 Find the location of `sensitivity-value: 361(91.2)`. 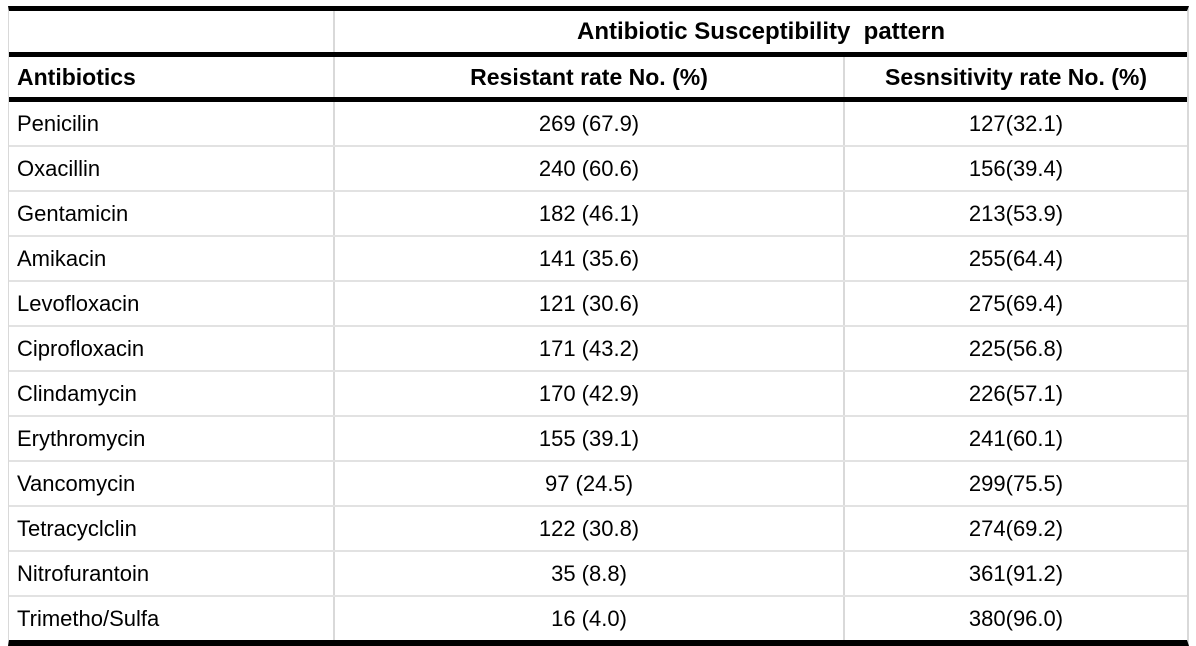

sensitivity-value: 361(91.2) is located at coordinates (1016, 573).